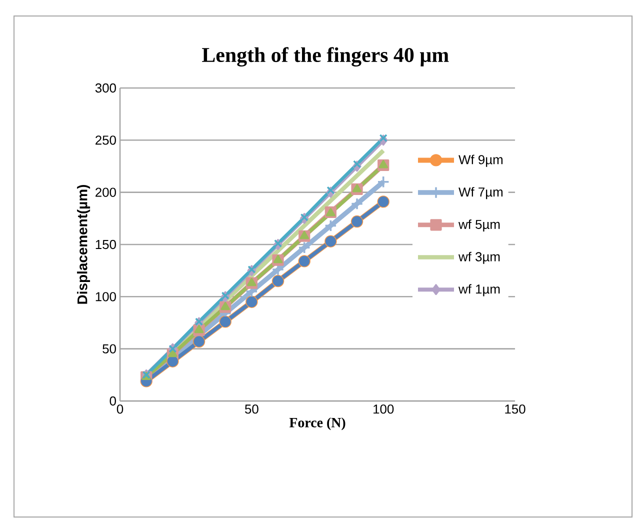 Image resolution: width=633 pixels, height=518 pixels. I want to click on x-tick-label: 150, so click(515, 409).